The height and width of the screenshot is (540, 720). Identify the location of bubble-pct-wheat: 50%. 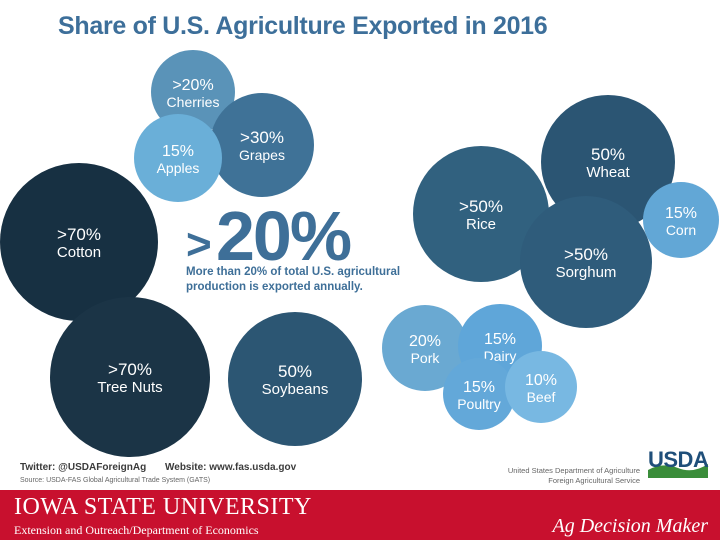
(608, 154).